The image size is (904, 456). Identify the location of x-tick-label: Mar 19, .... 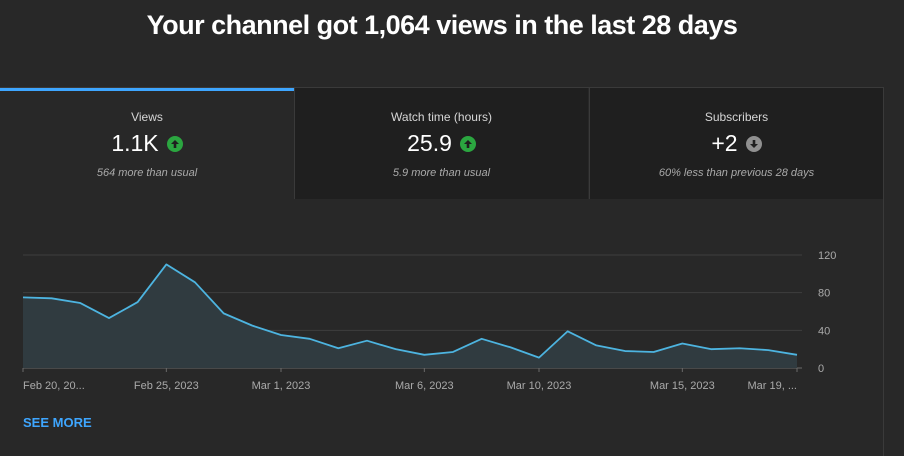
(772, 386).